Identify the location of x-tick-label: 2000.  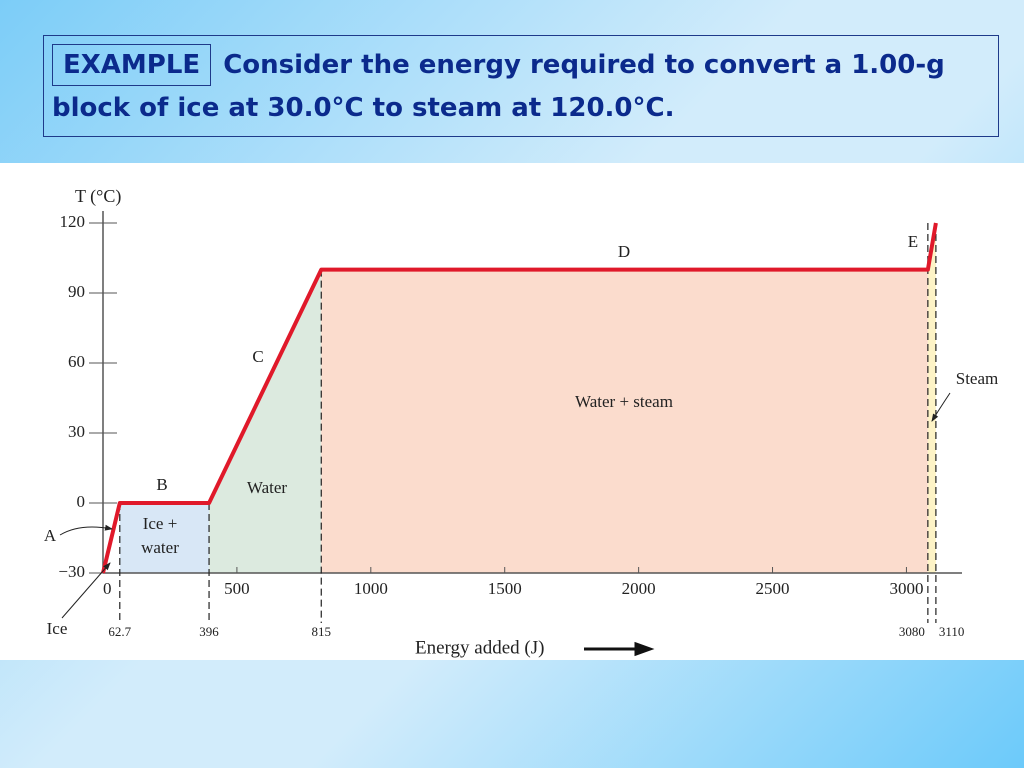
(639, 588).